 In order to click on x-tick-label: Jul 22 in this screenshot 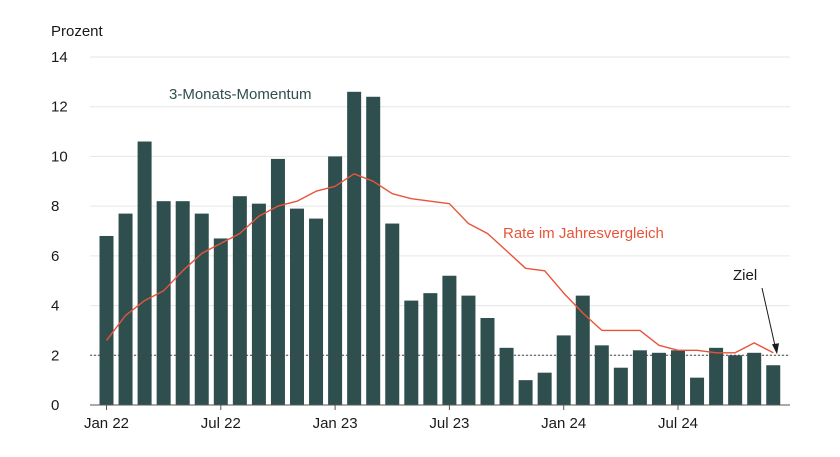, I will do `click(221, 423)`.